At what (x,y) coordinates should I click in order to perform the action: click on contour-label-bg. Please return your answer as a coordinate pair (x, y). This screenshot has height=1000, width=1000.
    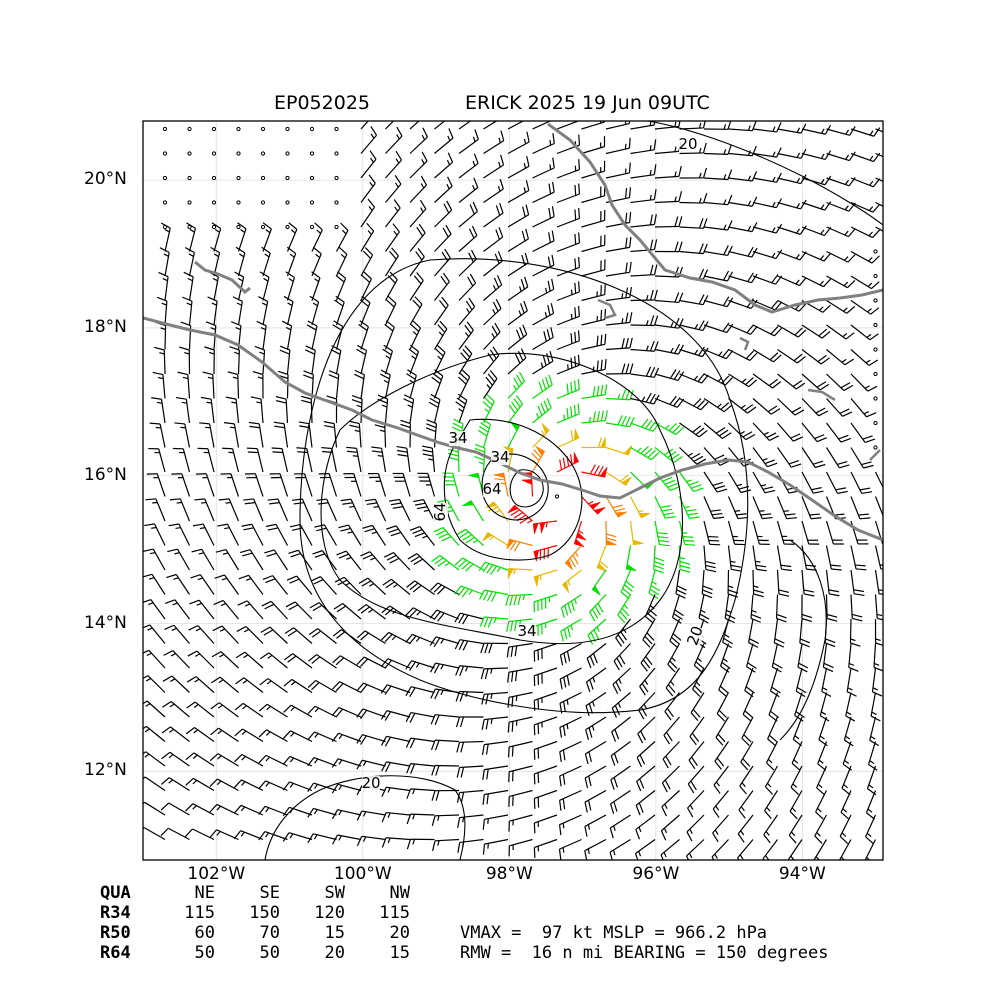
    Looking at the image, I should click on (500, 457).